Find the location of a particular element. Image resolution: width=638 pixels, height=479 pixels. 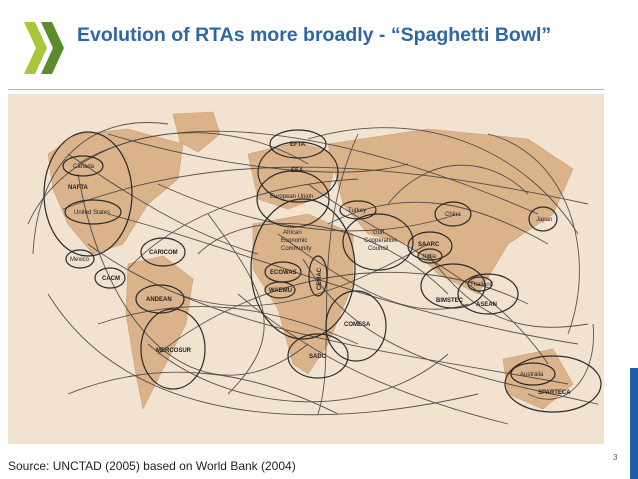

cacm-ellipse is located at coordinates (110, 278).